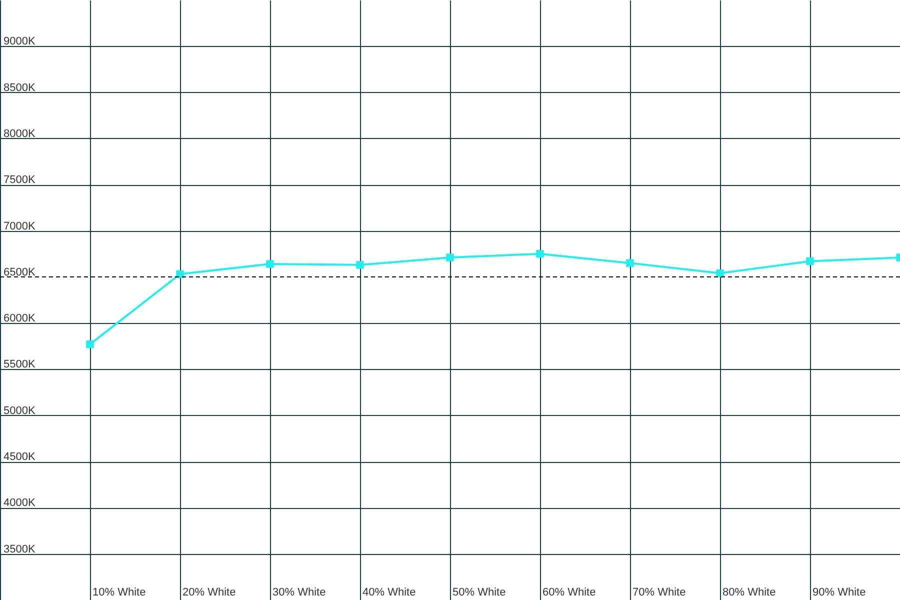  I want to click on y-tick-label: 7500K, so click(20, 180).